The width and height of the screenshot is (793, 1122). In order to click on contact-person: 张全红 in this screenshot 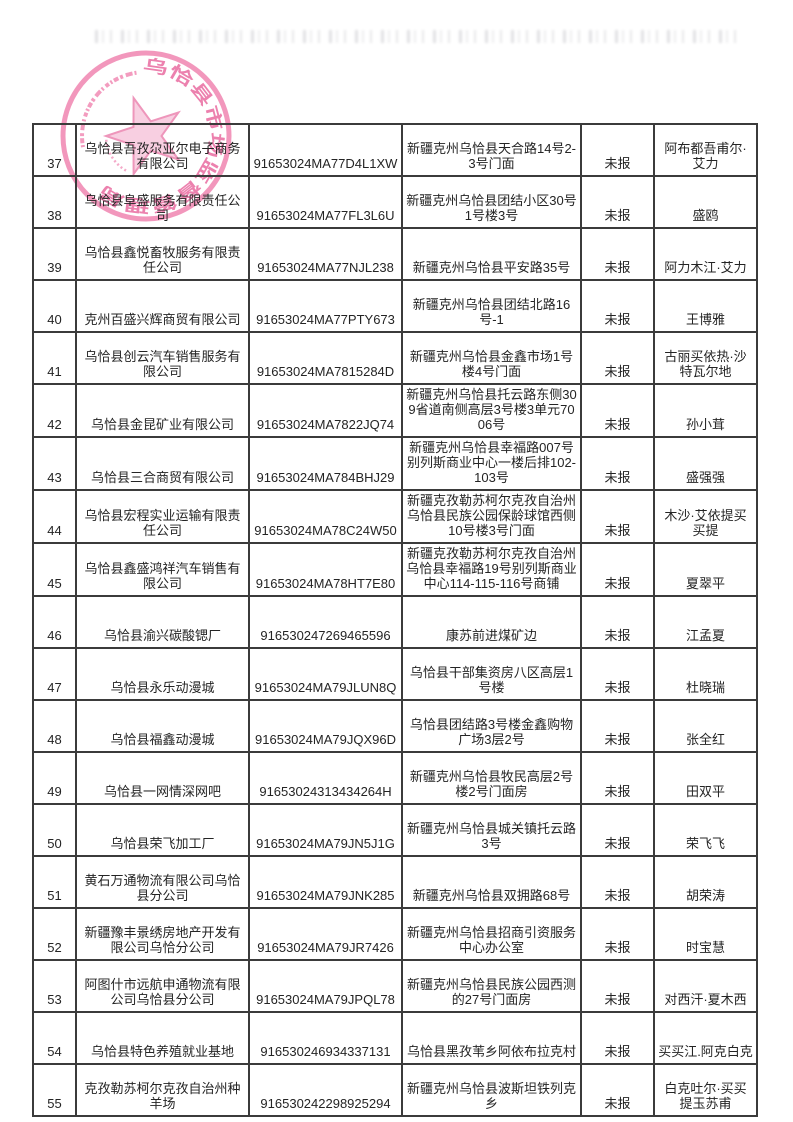, I will do `click(705, 726)`.